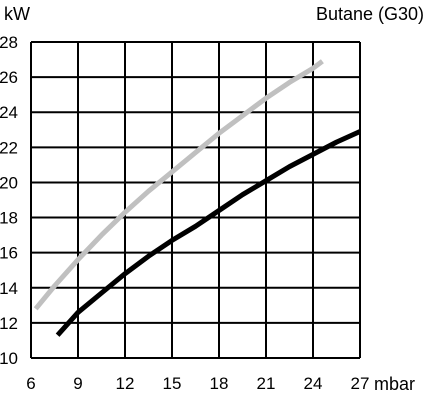 Image resolution: width=427 pixels, height=394 pixels. What do you see at coordinates (266, 383) in the screenshot?
I see `x-tick-label: 21` at bounding box center [266, 383].